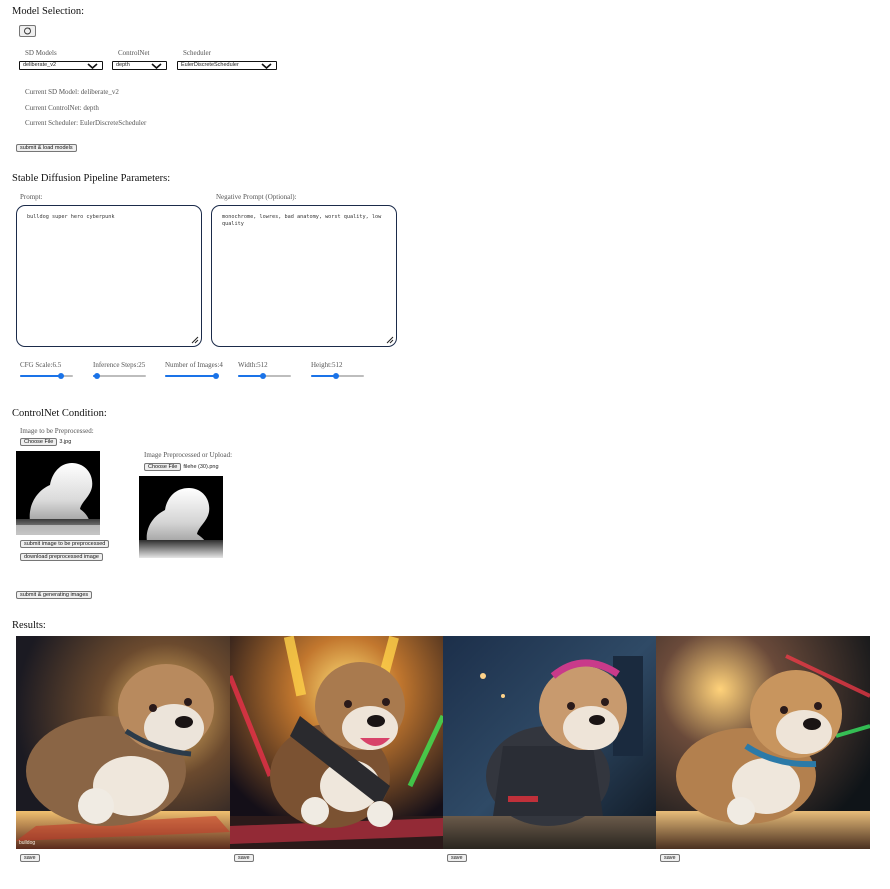 This screenshot has width=890, height=889. I want to click on height-slider, so click(337, 376).